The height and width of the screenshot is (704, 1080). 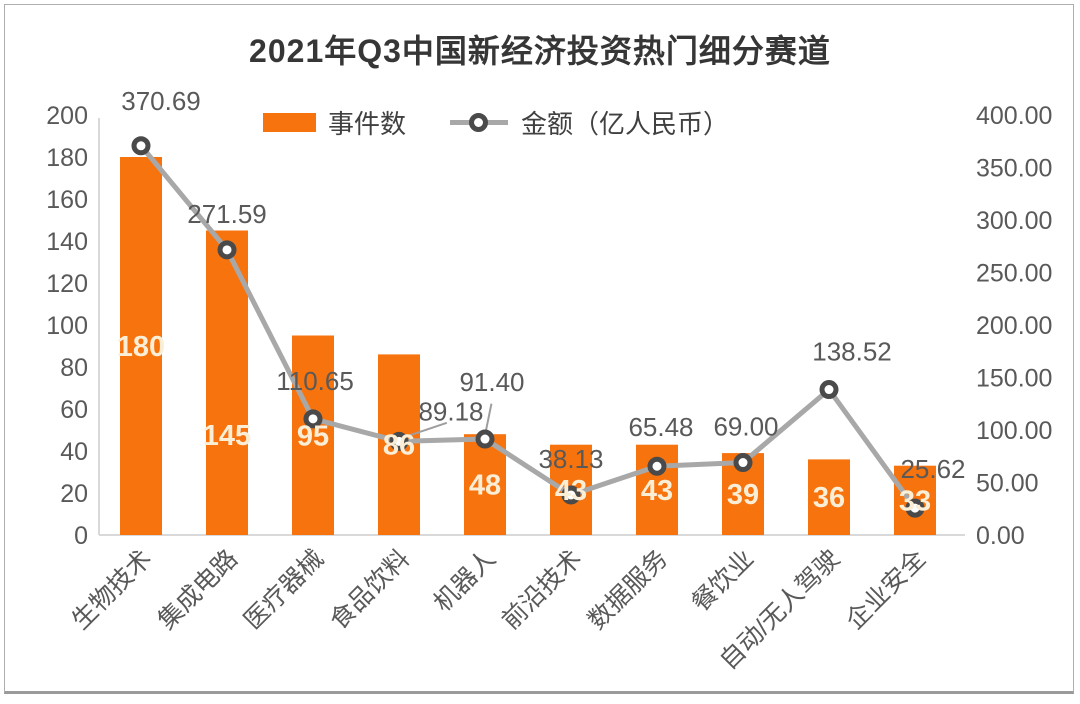 I want to click on bar-value-label: 95, so click(x=313, y=436).